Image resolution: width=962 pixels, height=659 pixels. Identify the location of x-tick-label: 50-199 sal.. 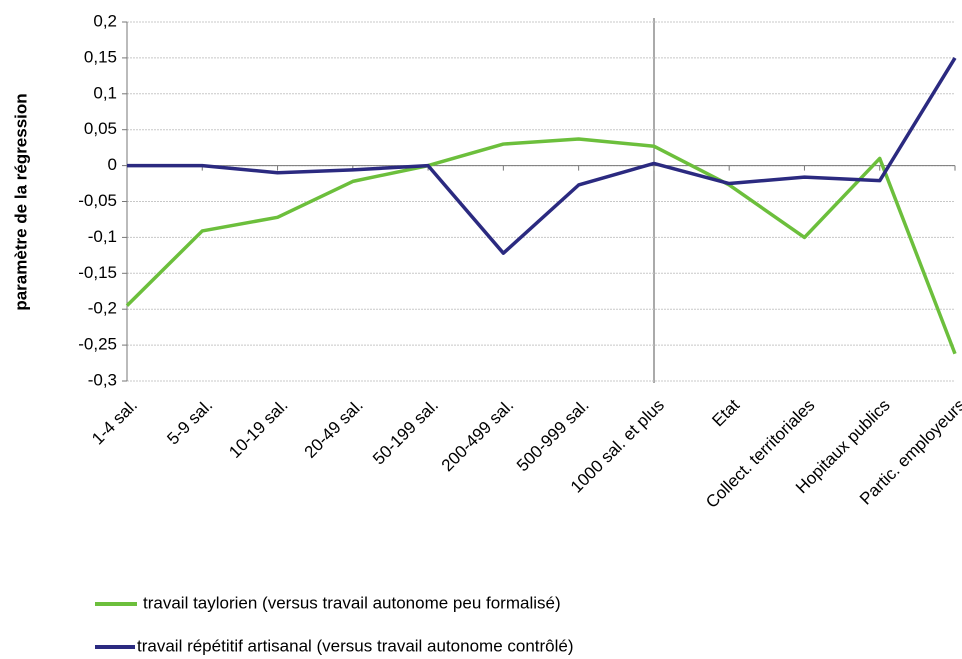
(405, 432).